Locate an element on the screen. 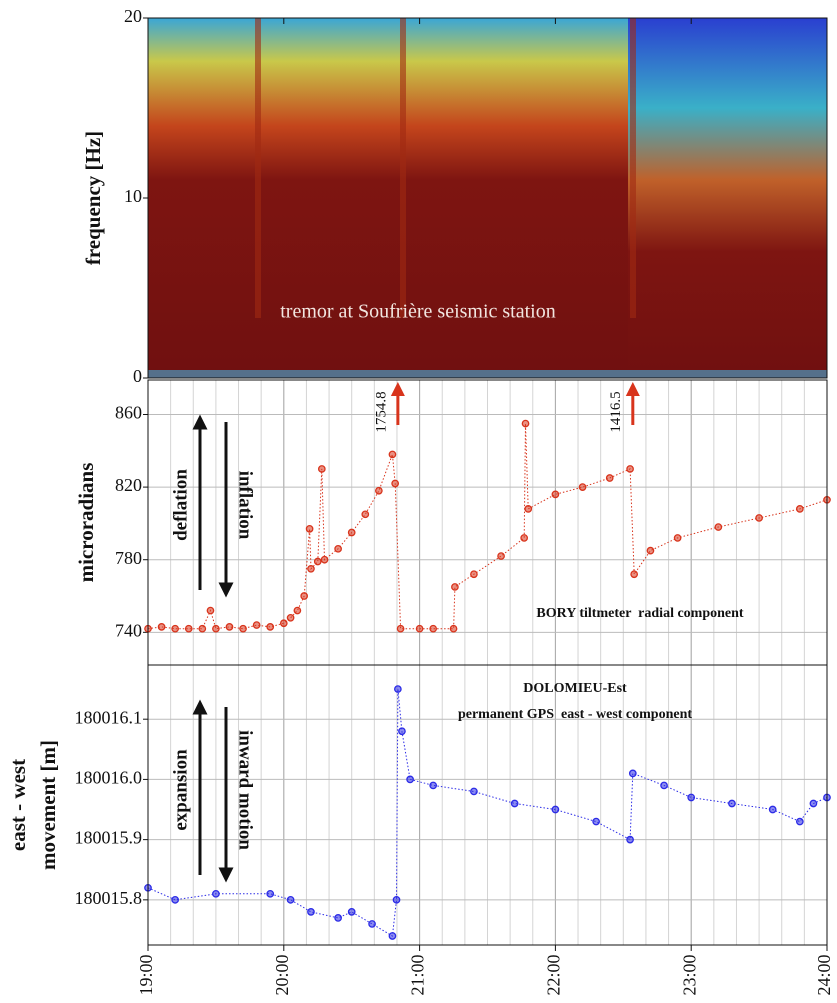  y-tick-label: 180016.1 is located at coordinates (109, 717).